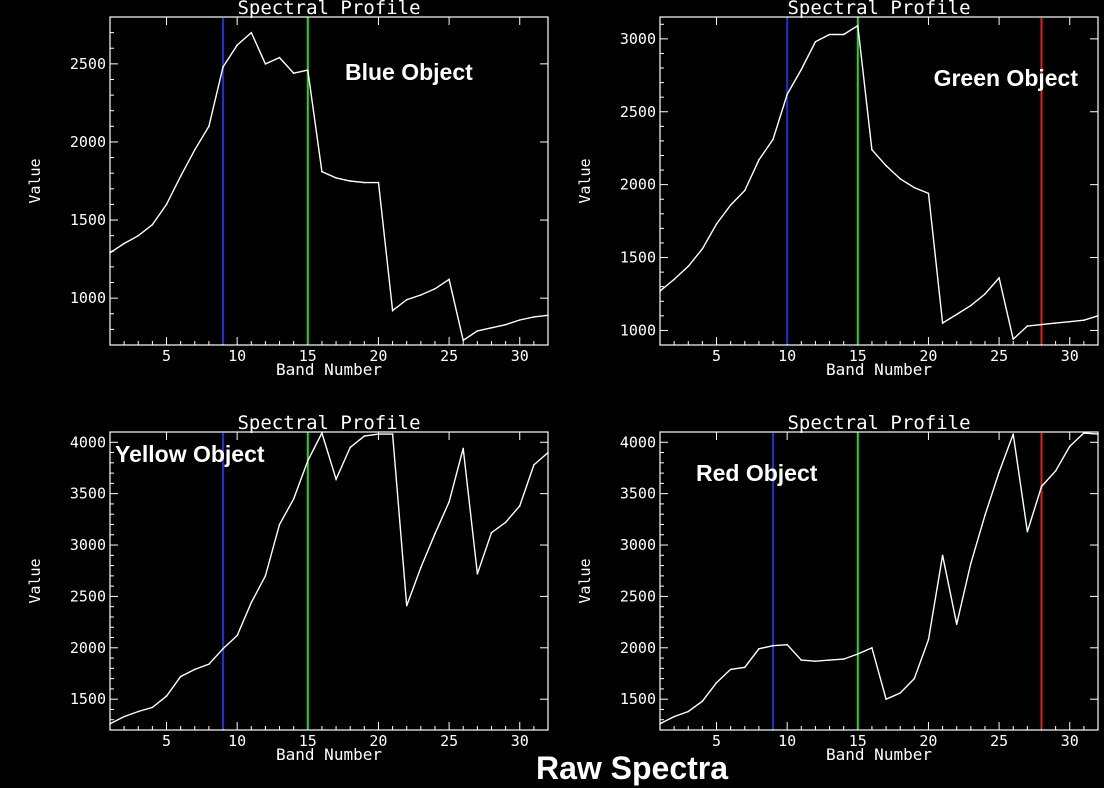 The height and width of the screenshot is (788, 1104). Describe the element at coordinates (638, 596) in the screenshot. I see `y-tick-label: 2500` at that location.